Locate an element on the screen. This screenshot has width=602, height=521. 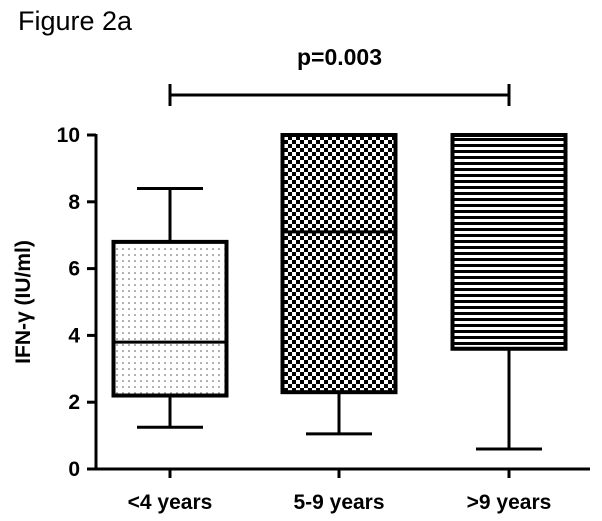
x-category-label: 5-9 years is located at coordinates (338, 502).